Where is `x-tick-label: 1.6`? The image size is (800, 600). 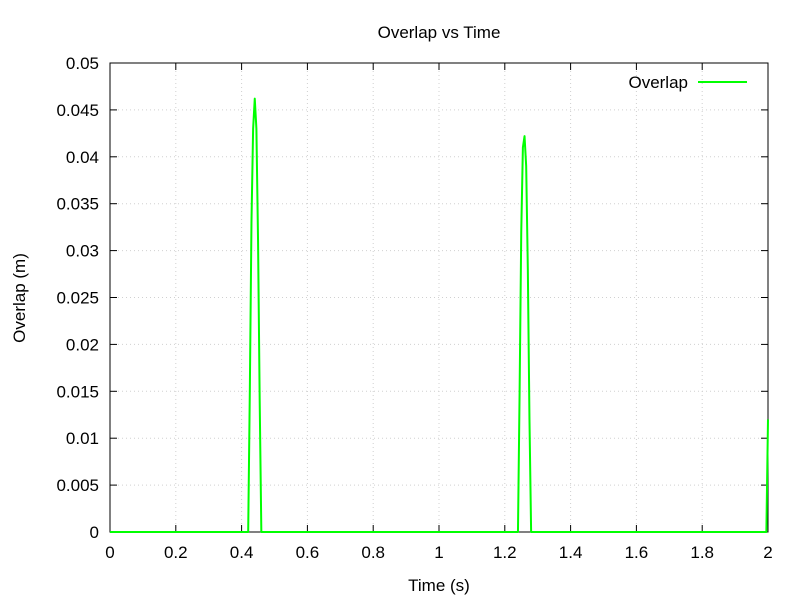
x-tick-label: 1.6 is located at coordinates (637, 552).